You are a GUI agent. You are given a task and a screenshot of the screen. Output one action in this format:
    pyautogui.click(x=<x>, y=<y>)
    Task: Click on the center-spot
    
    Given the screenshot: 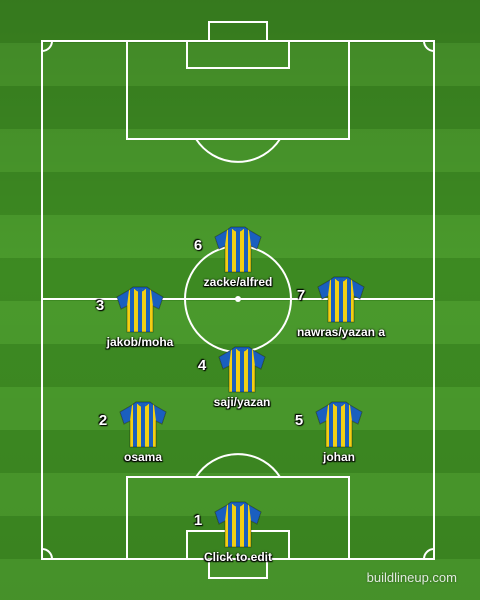 What is the action you would take?
    pyautogui.click(x=238, y=299)
    